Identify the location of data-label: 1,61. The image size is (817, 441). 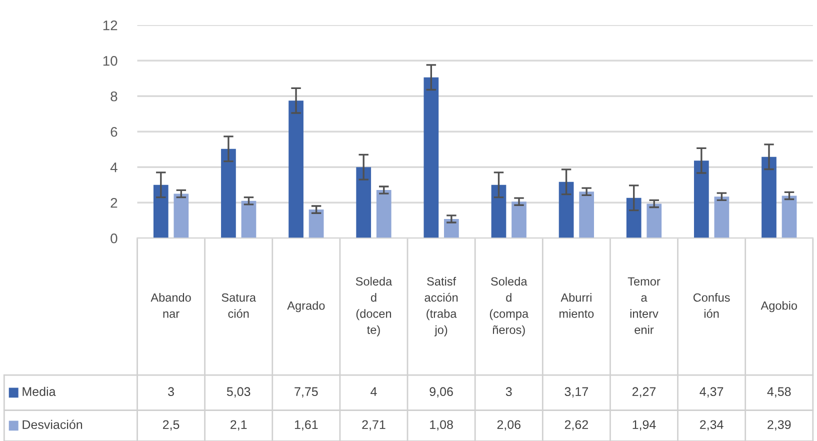
(306, 425).